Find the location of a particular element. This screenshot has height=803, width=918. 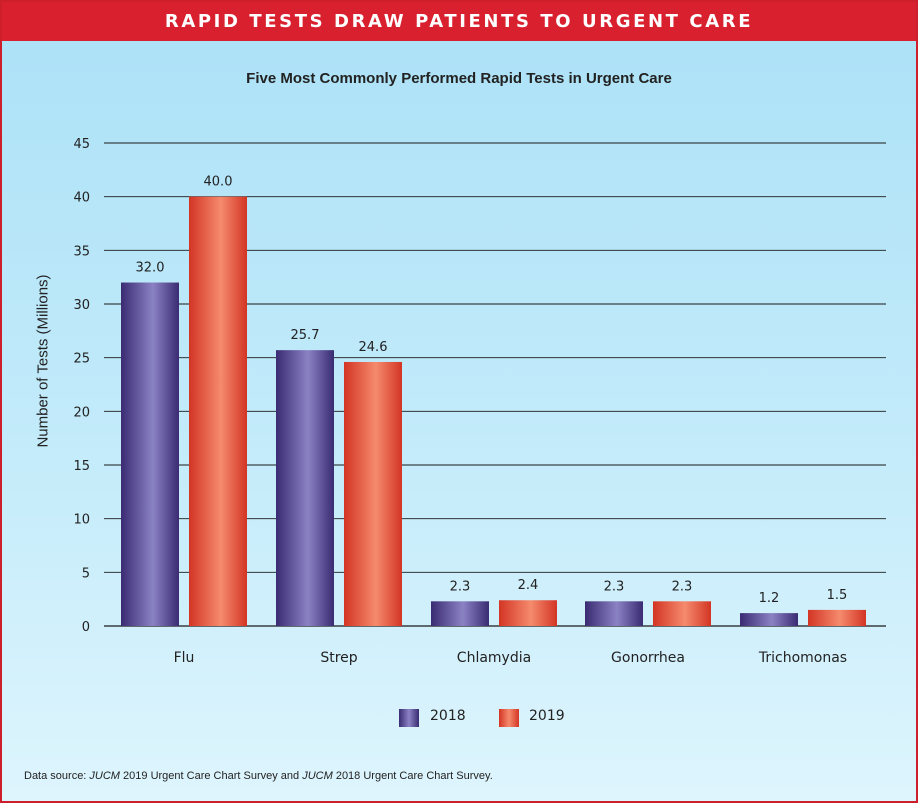

source-suffix: 2018 Urgent Care Chart Survey. is located at coordinates (412, 776).